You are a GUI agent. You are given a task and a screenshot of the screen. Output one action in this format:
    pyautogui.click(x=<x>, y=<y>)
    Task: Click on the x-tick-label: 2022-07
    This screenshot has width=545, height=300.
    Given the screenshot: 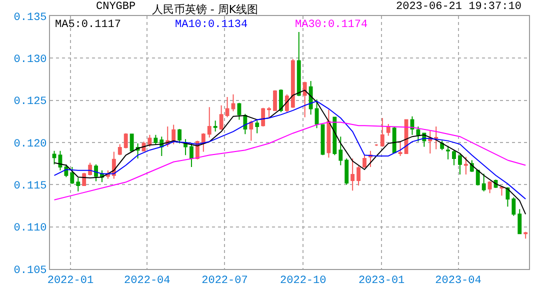 What is the action you would take?
    pyautogui.click(x=225, y=281)
    